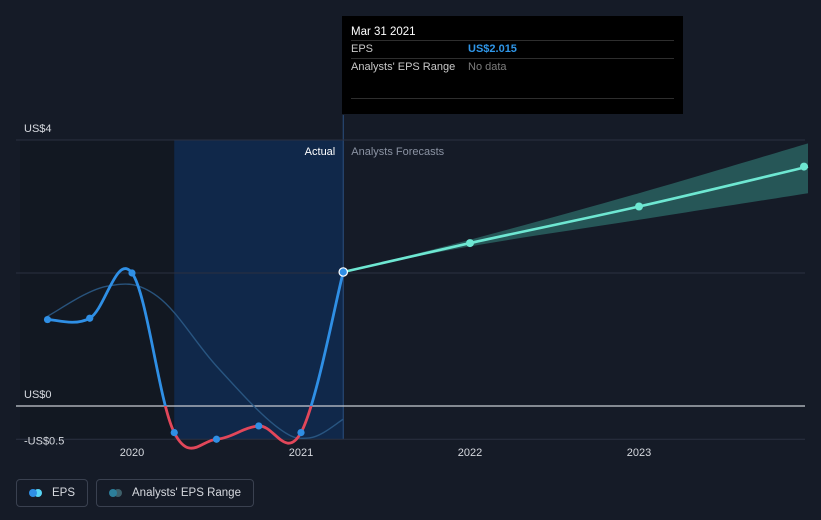 The image size is (821, 520). What do you see at coordinates (362, 49) in the screenshot?
I see `tooltip-eps-label: EPS` at bounding box center [362, 49].